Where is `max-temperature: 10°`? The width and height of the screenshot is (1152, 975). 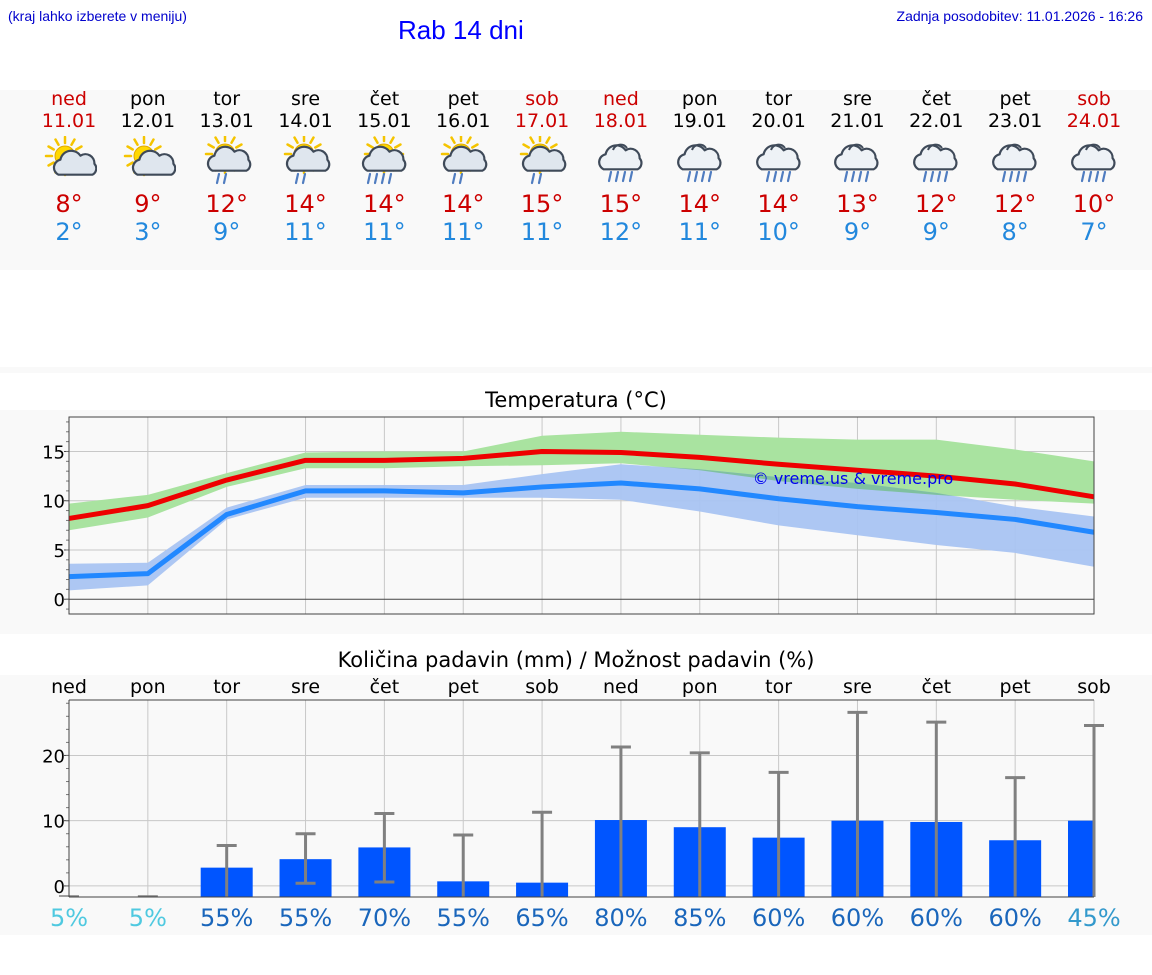
max-temperature: 10° is located at coordinates (1094, 204).